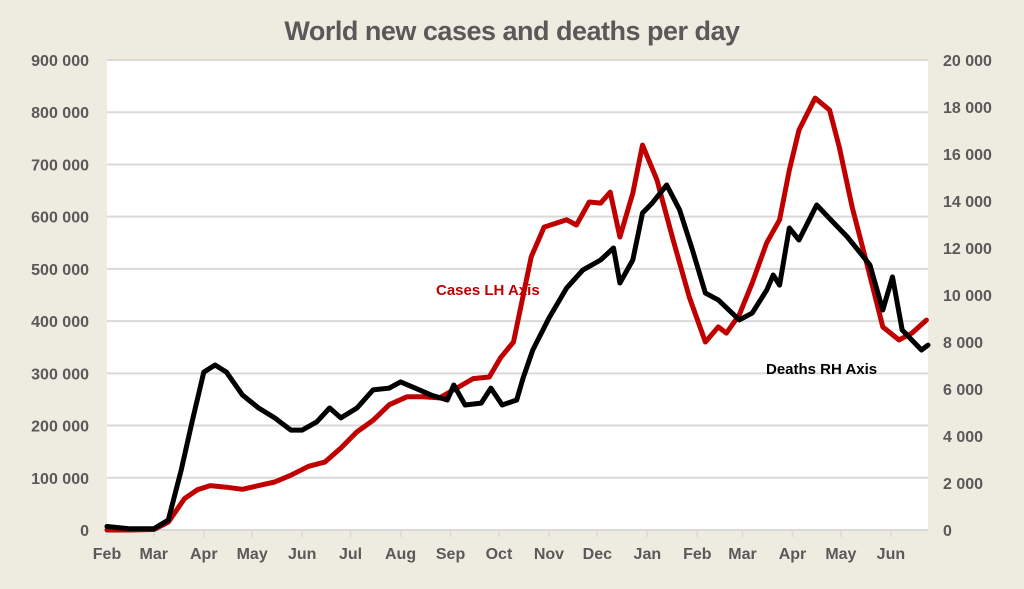 This screenshot has width=1024, height=589. I want to click on y-right-tick-label: 4 000, so click(963, 437).